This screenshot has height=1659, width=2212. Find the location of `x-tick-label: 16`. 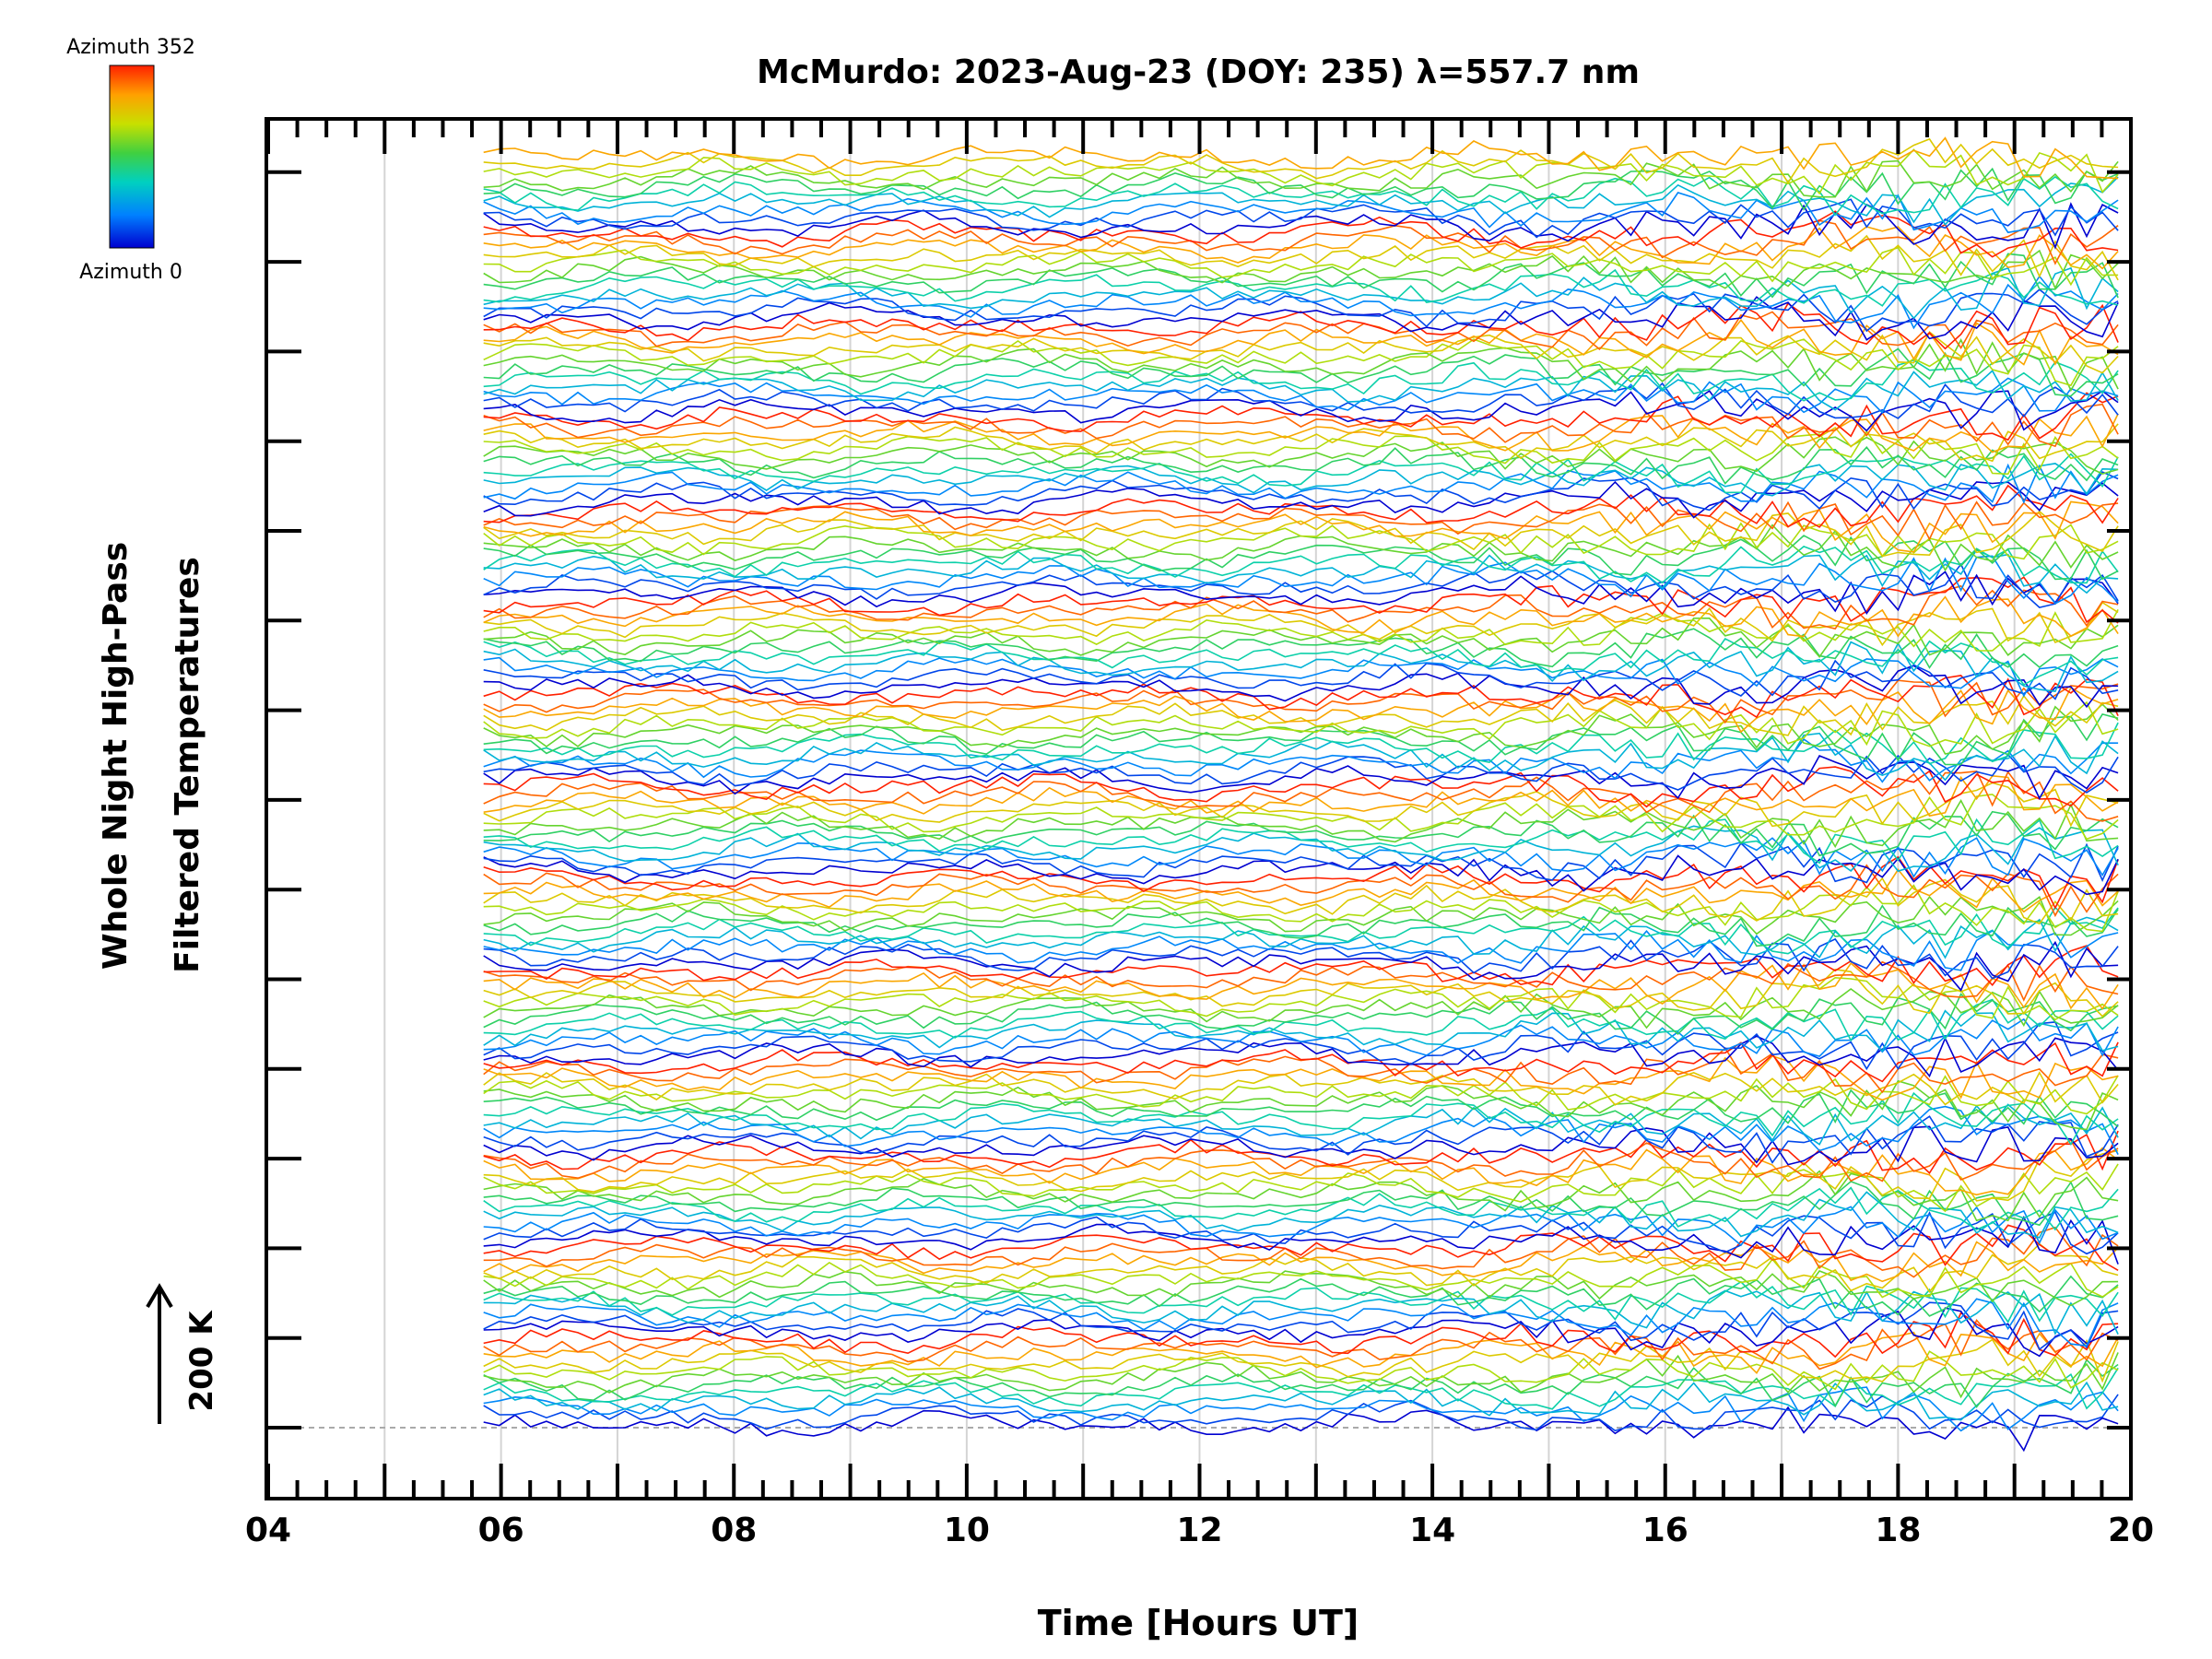

x-tick-label: 16 is located at coordinates (1665, 1530).